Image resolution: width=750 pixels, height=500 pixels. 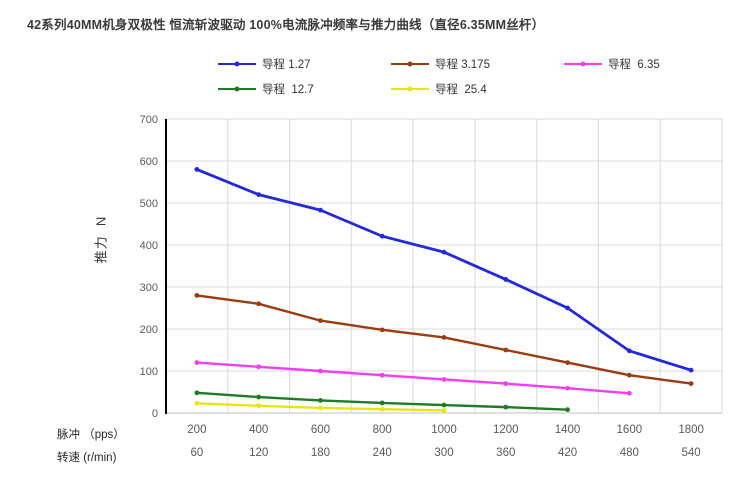 What do you see at coordinates (443, 453) in the screenshot?
I see `x-tick-label-rpm: 300` at bounding box center [443, 453].